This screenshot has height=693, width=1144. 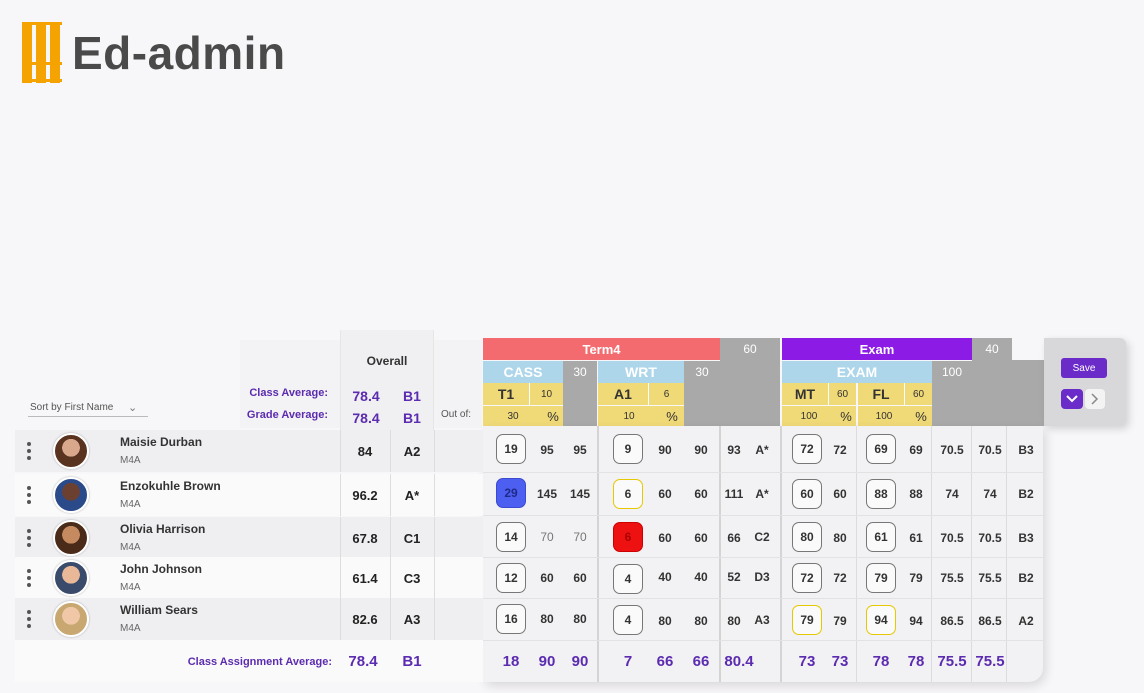 I want to click on student-name: John Johnson, so click(x=161, y=569).